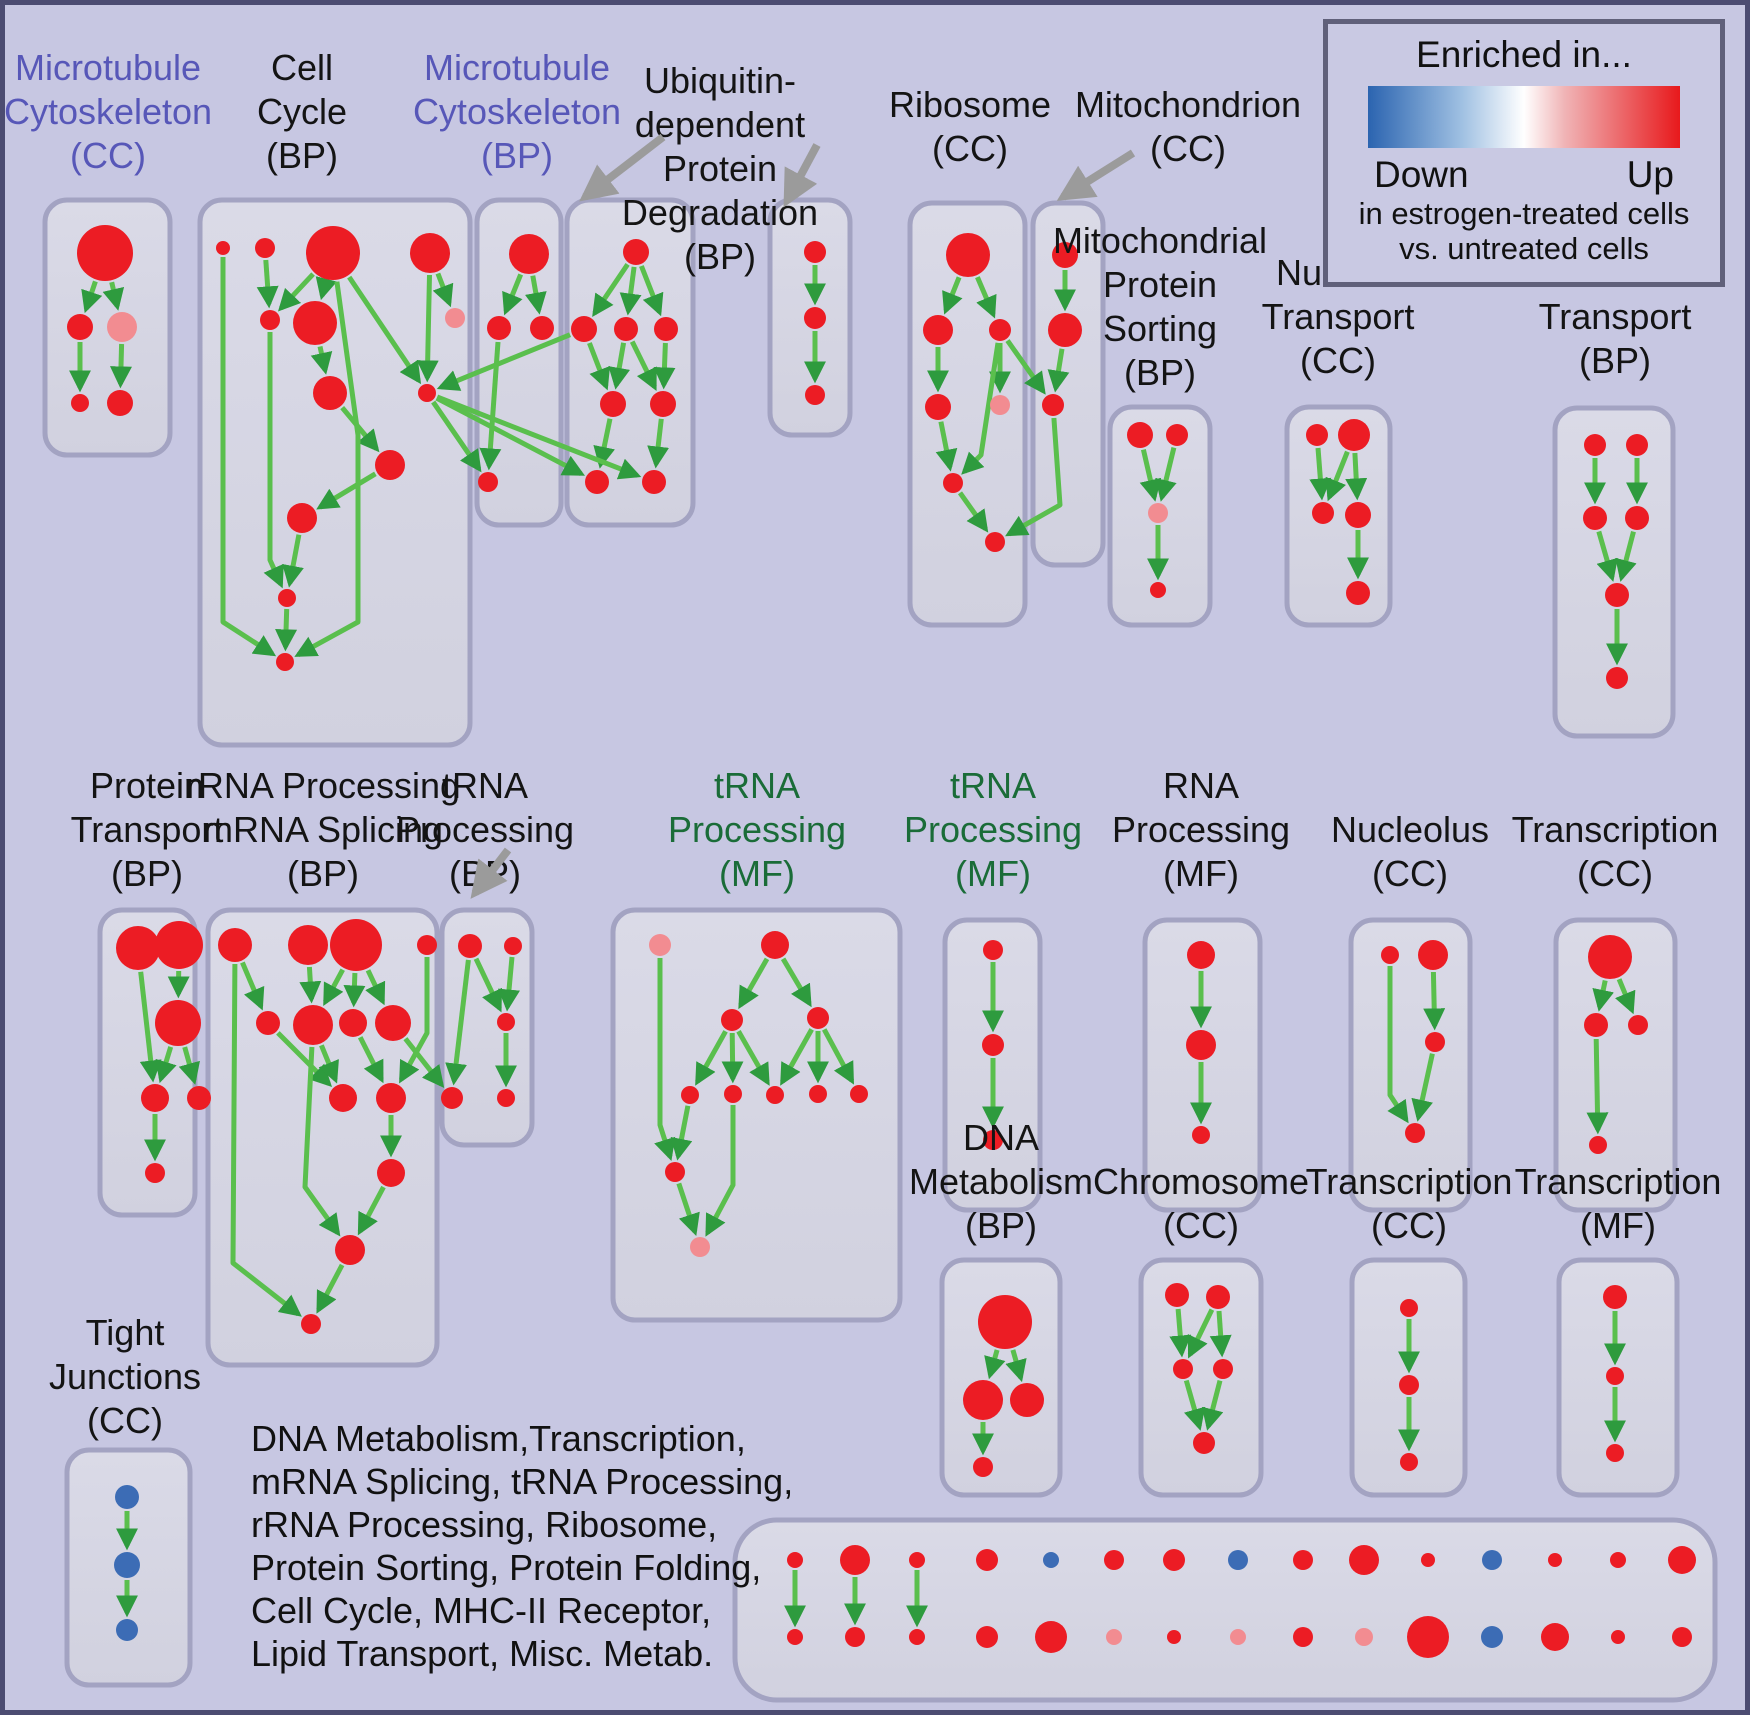 This screenshot has height=1715, width=1750. I want to click on trna-mf-large-label: (MF), so click(757, 873).